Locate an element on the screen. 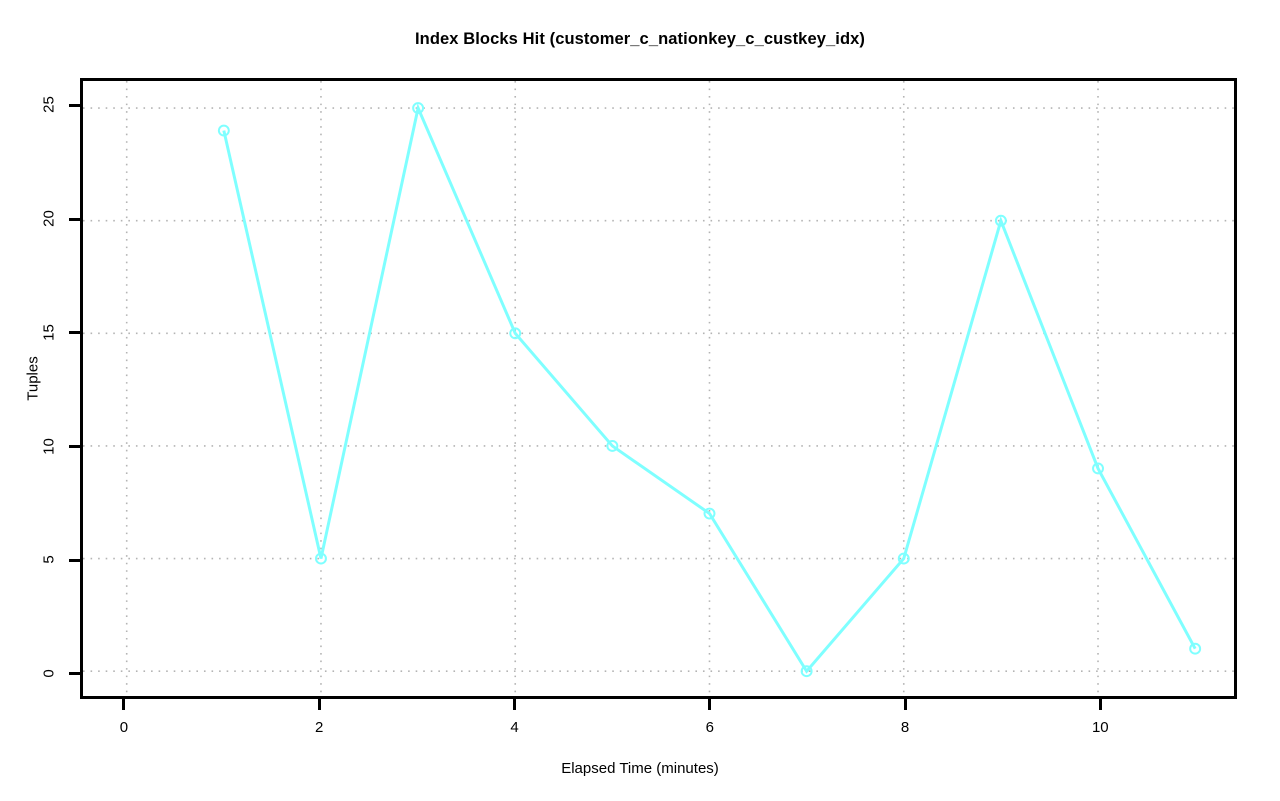  y-axis-tick-label: 10 is located at coordinates (49, 446).